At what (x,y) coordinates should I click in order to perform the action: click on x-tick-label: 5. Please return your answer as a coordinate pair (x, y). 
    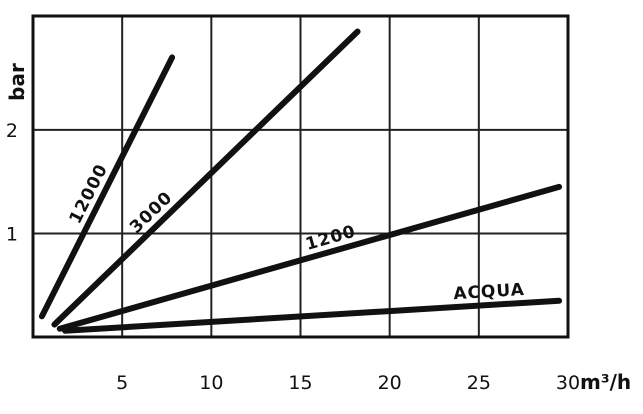
    Looking at the image, I should click on (122, 383).